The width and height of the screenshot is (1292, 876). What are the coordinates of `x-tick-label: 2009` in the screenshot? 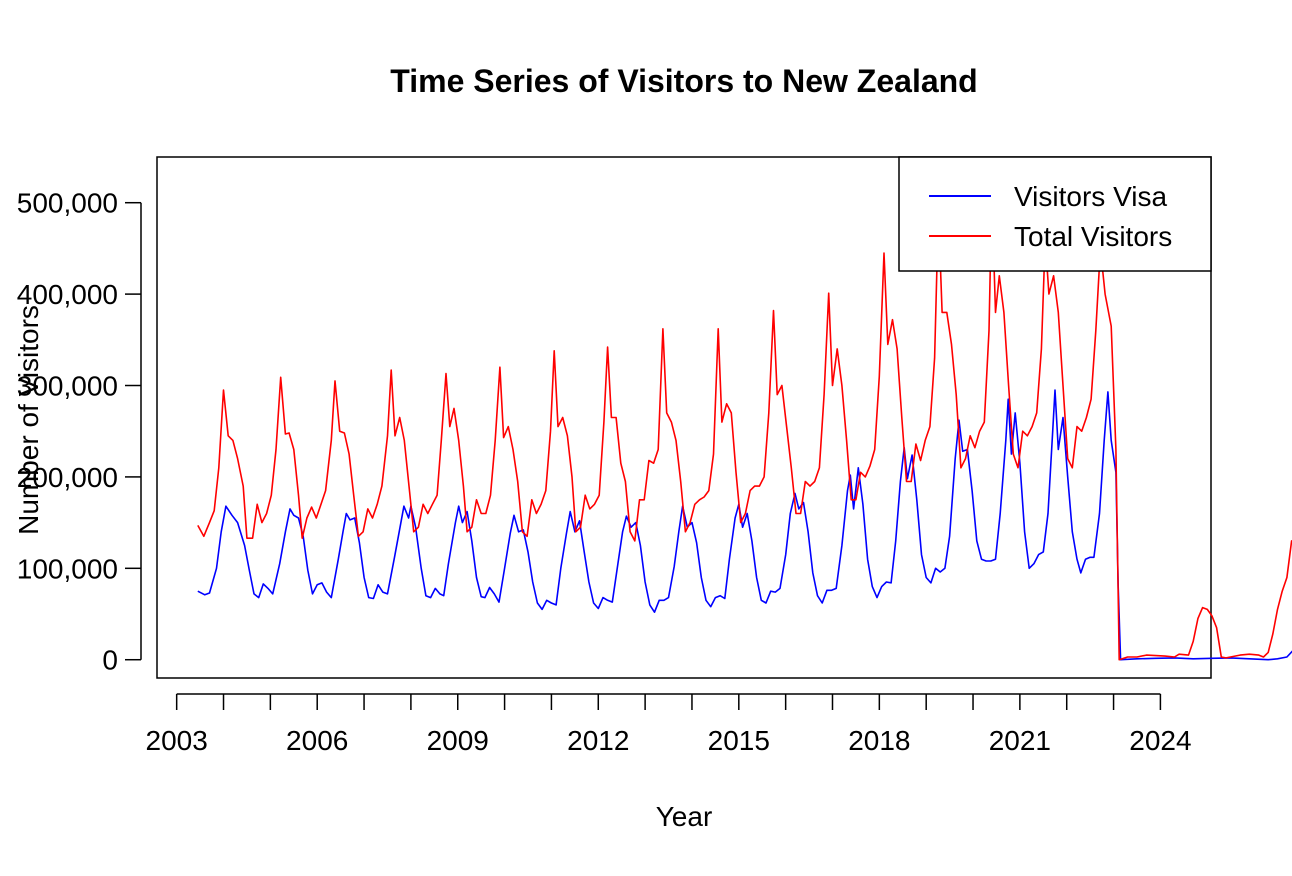 It's located at (458, 740).